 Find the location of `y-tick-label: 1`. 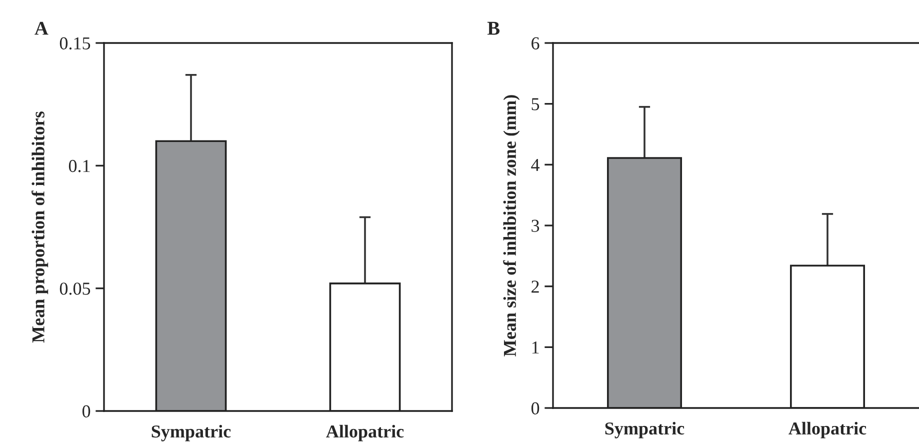

y-tick-label: 1 is located at coordinates (535, 348).